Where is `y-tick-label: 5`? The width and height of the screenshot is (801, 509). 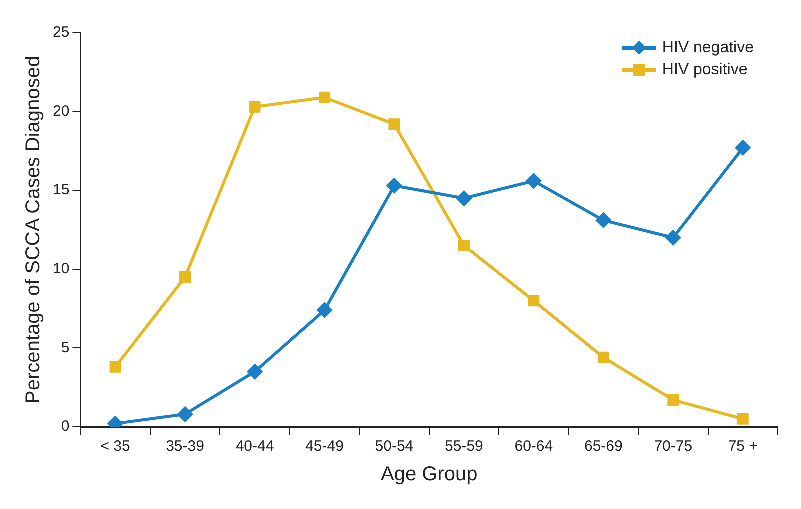 y-tick-label: 5 is located at coordinates (65, 347).